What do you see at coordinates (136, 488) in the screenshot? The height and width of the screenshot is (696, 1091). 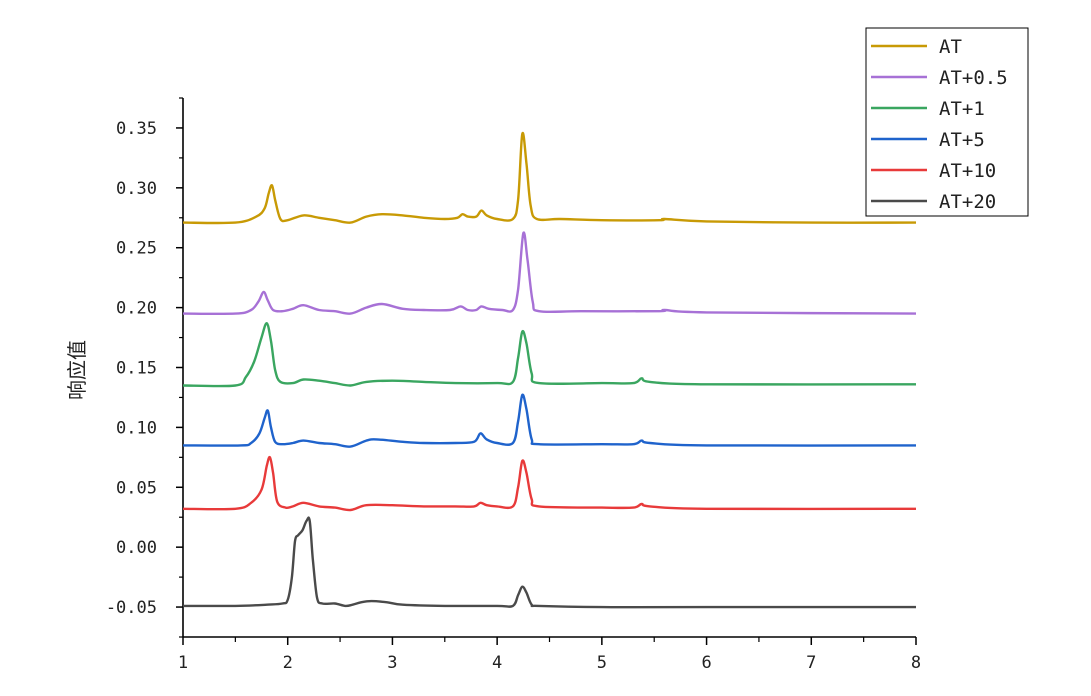 I see `y-tick-label: 0.05` at bounding box center [136, 488].